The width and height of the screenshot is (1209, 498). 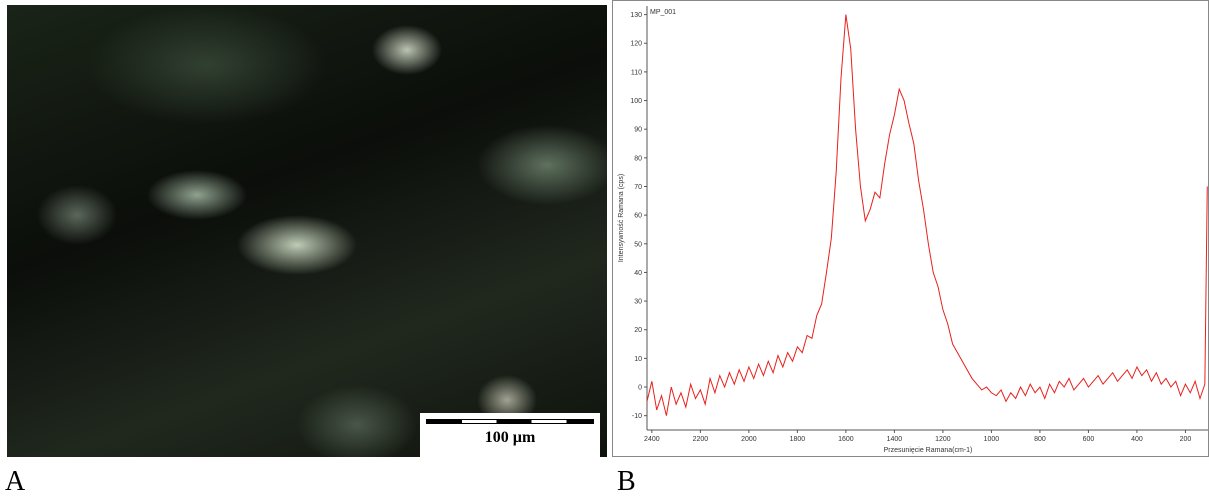 I want to click on scale-bar: 100 µm, so click(x=510, y=435).